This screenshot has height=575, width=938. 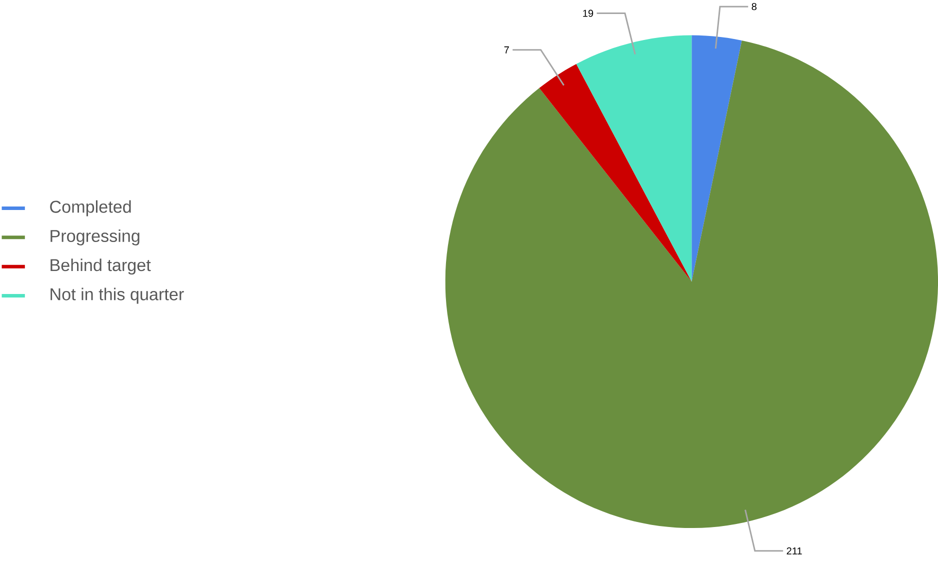 What do you see at coordinates (588, 13) in the screenshot?
I see `data-label: 19` at bounding box center [588, 13].